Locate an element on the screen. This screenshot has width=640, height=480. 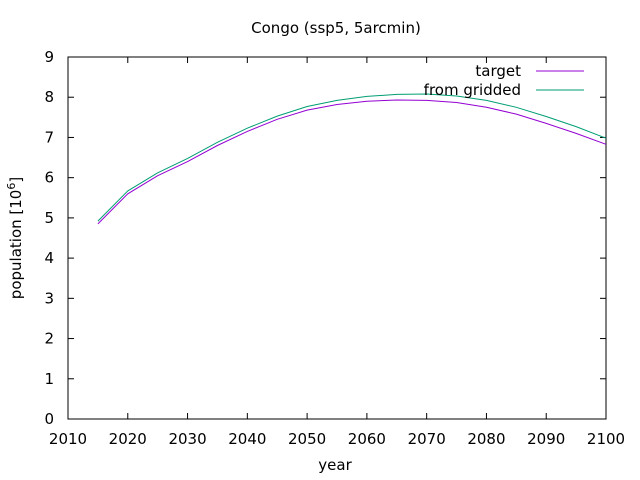
x-tick-label: 2080 is located at coordinates (486, 439).